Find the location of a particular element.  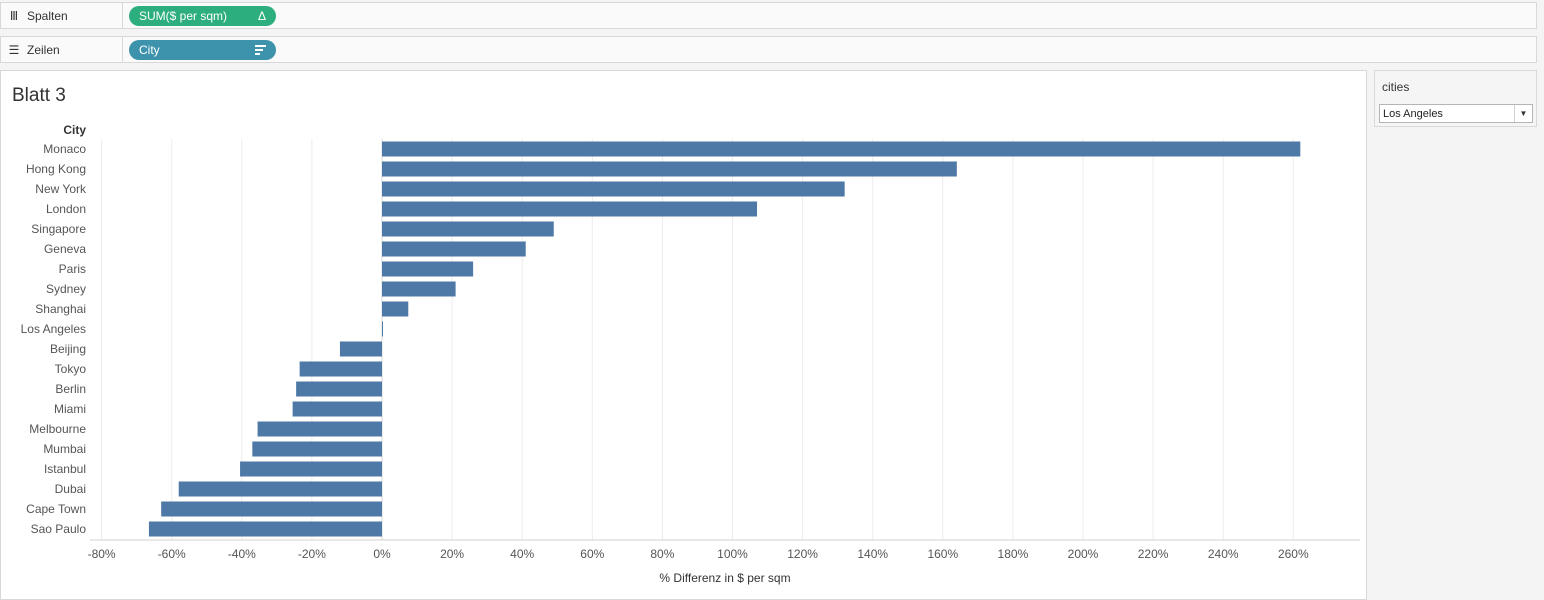

dropdown-arrow-icon: ▼ is located at coordinates (1523, 113).